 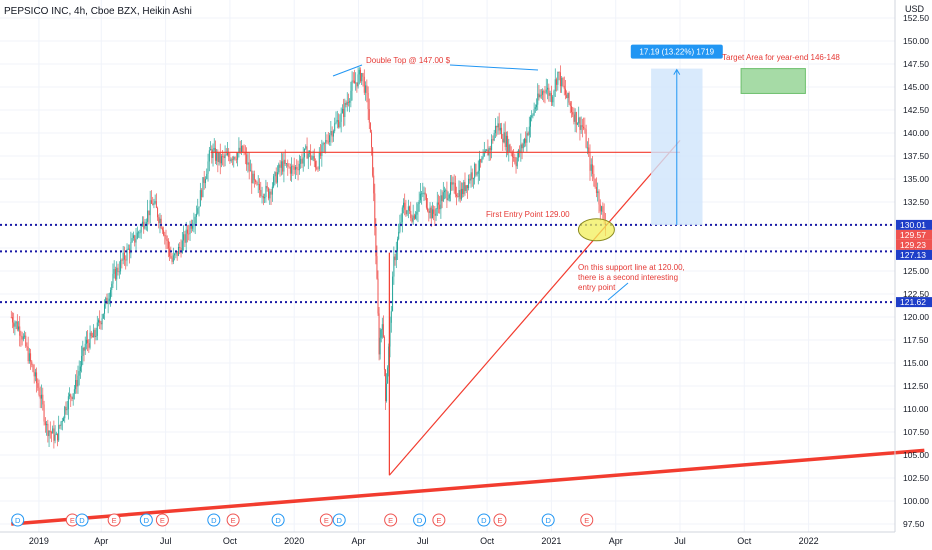 I want to click on support-note-line-3: entry point, so click(x=597, y=287).